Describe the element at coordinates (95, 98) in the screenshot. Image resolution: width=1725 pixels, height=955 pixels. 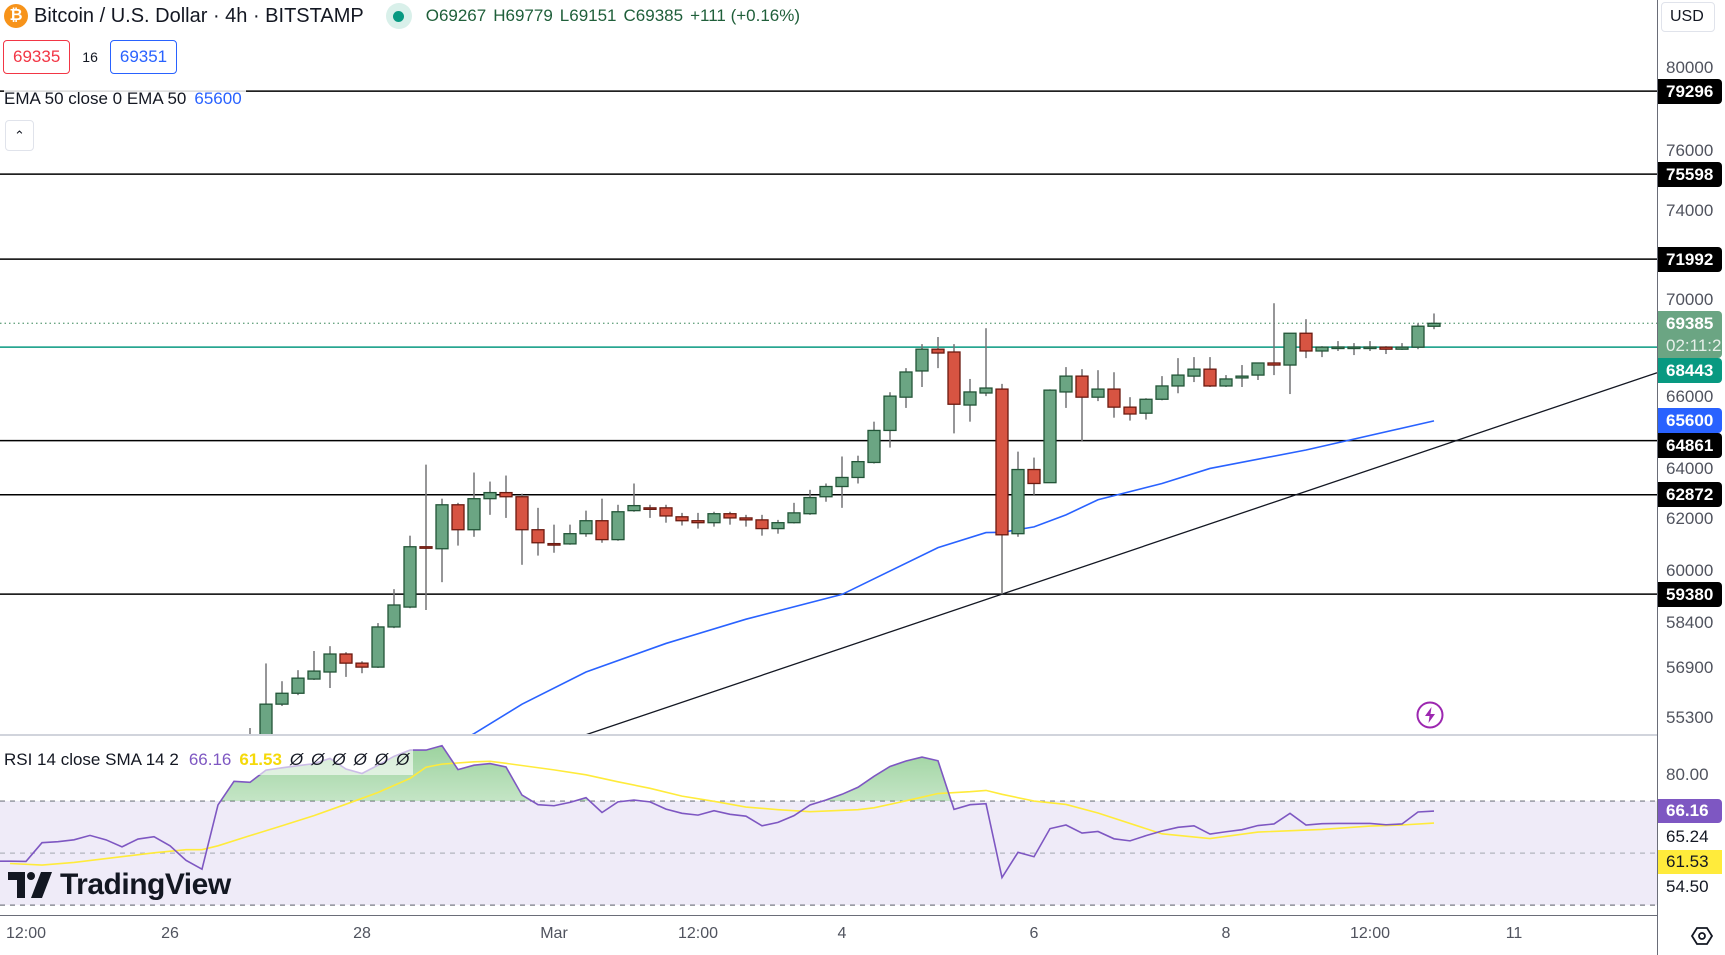
I see `ema-legend-label: EMA 50 close 0 EMA 50` at that location.